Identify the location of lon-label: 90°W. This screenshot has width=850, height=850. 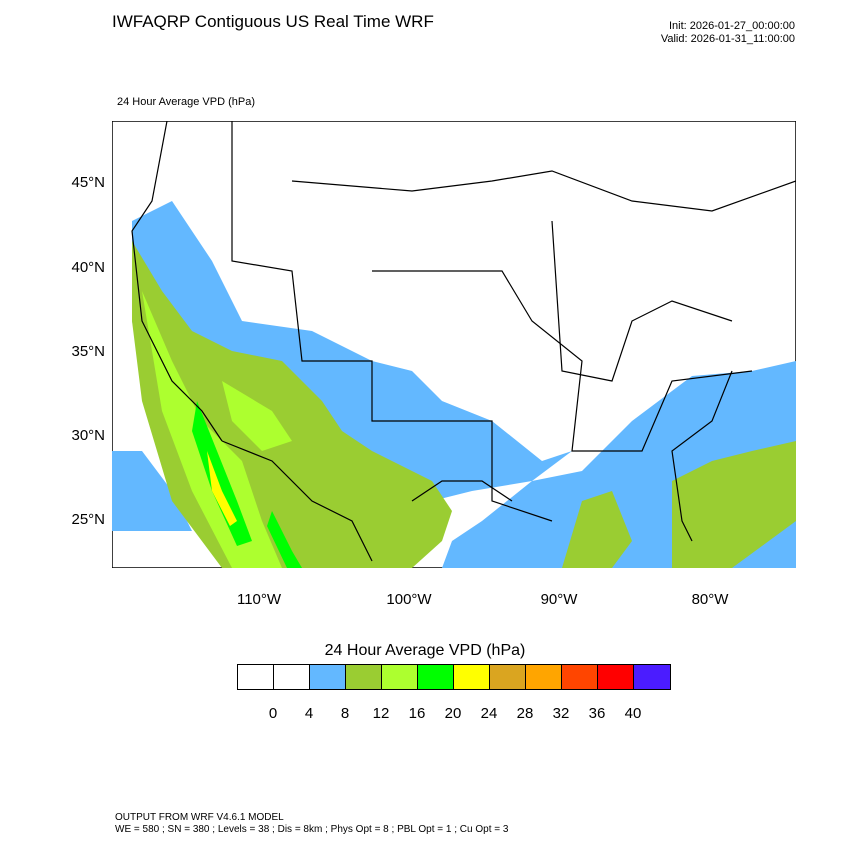
(559, 599).